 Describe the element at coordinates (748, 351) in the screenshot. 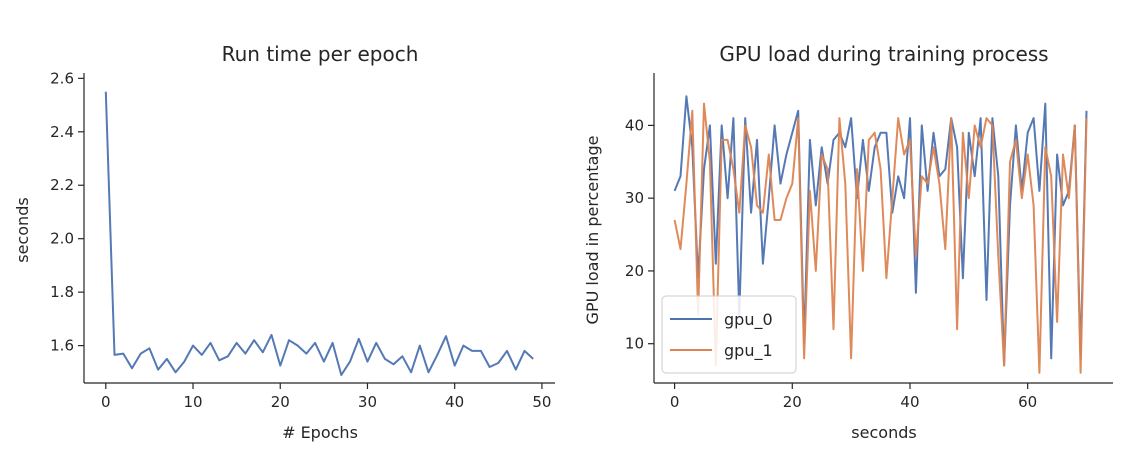

I see `legend-label-gpu_1: gpu_1` at that location.